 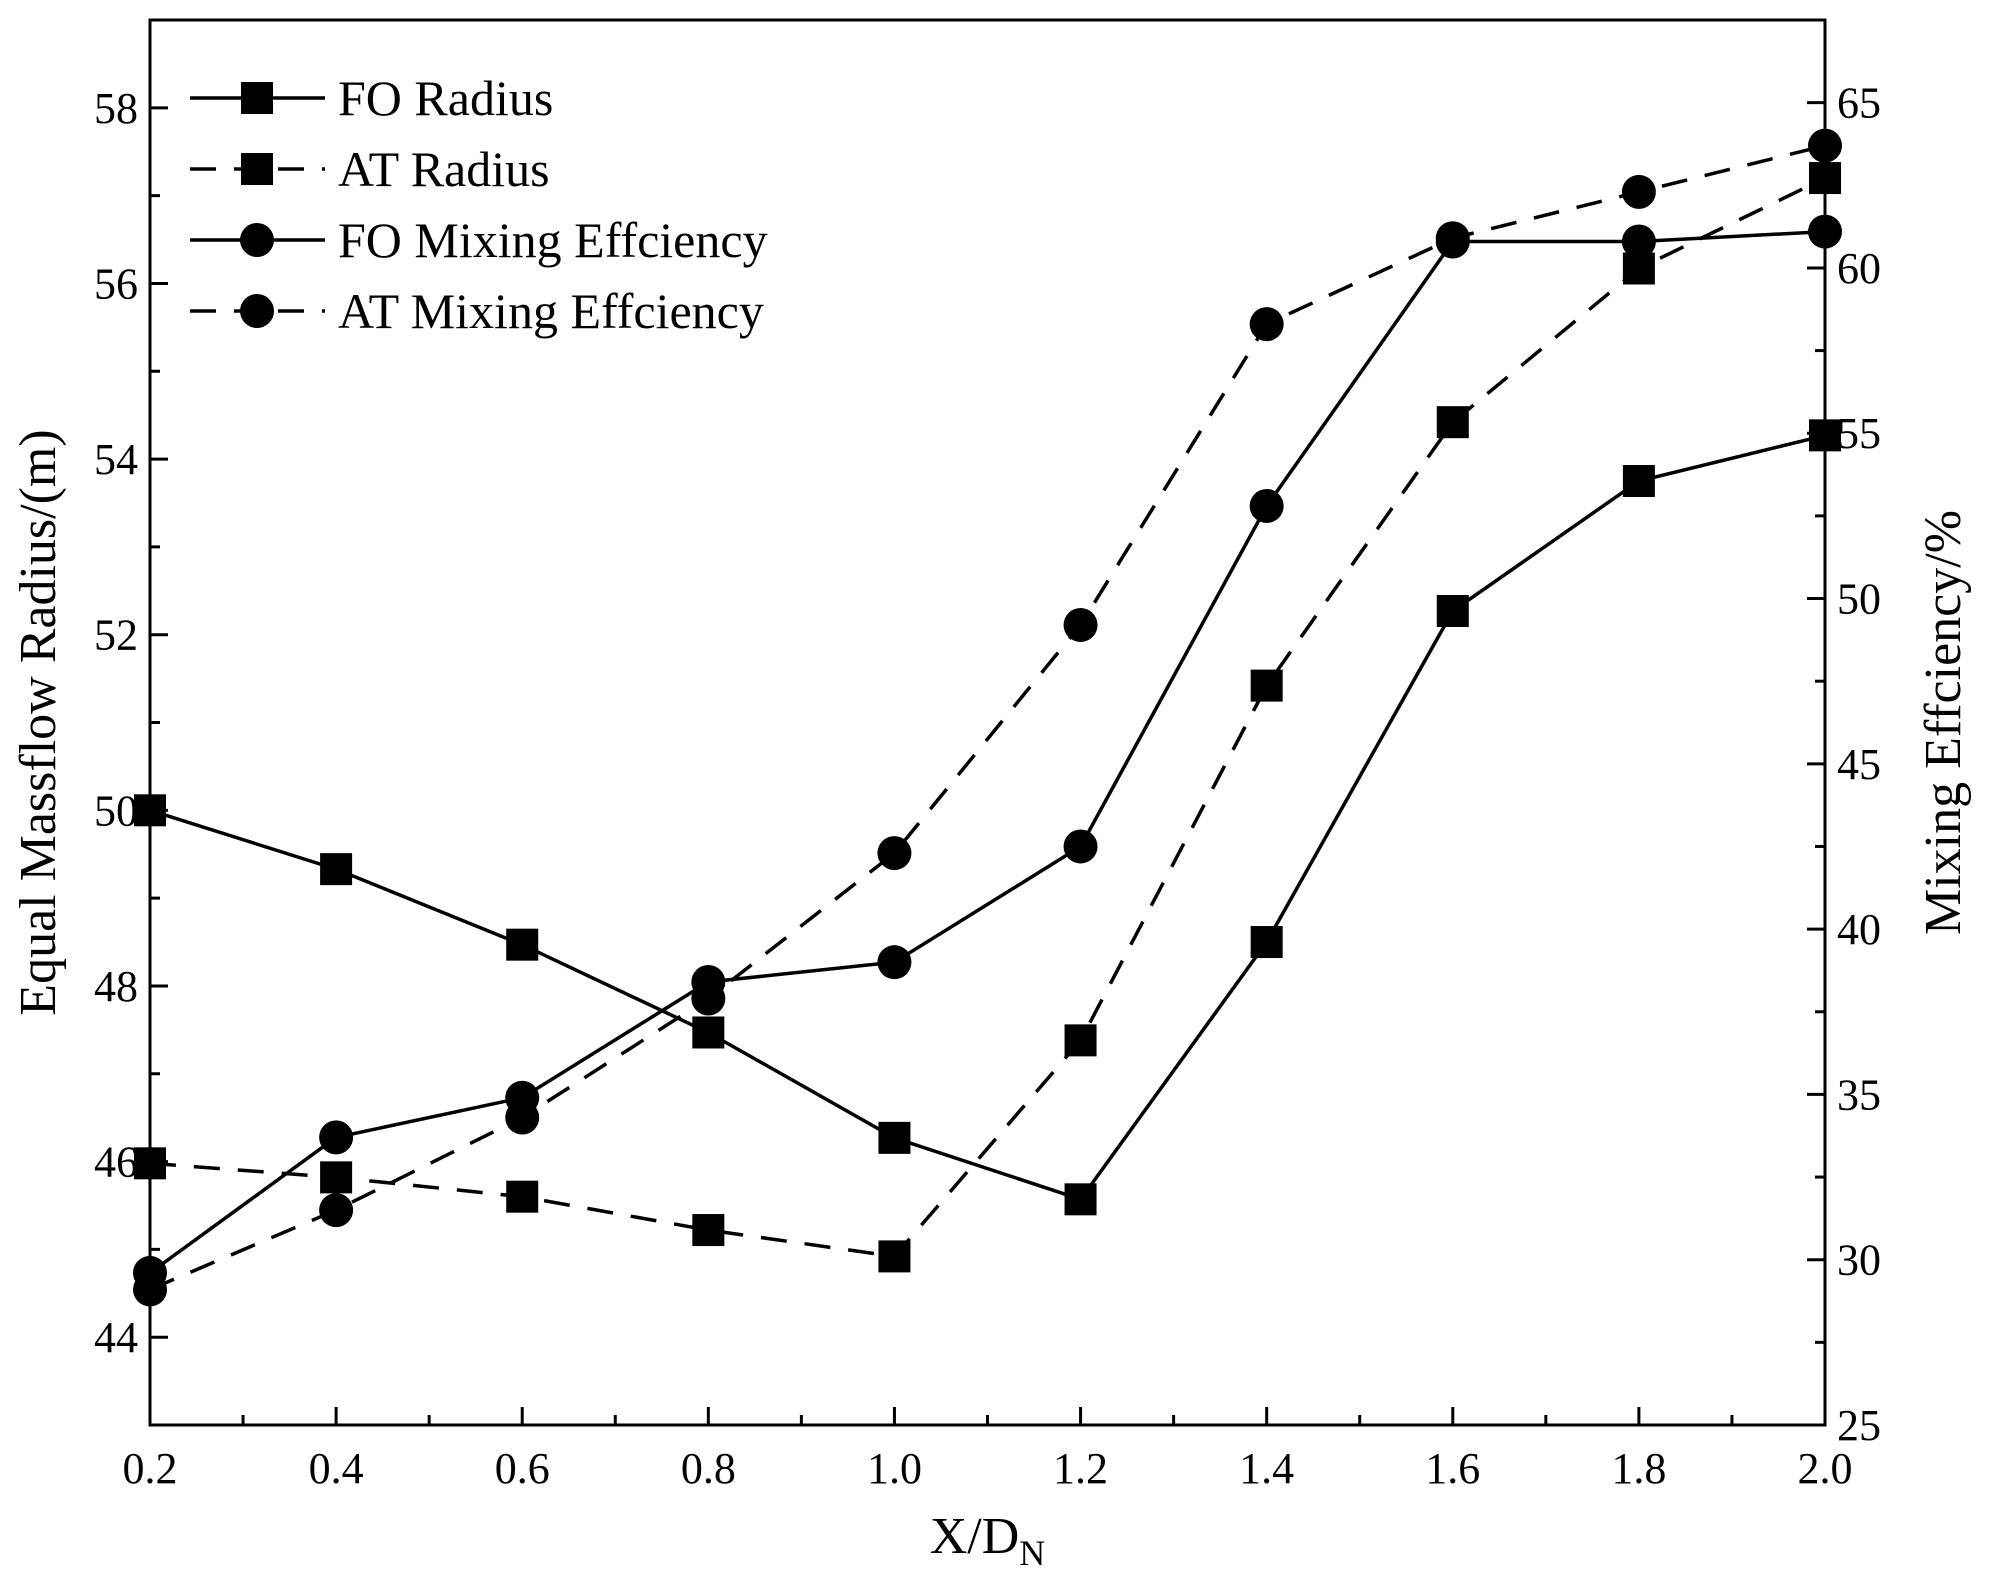 What do you see at coordinates (1638, 1468) in the screenshot?
I see `x-tick-label: 1.8` at bounding box center [1638, 1468].